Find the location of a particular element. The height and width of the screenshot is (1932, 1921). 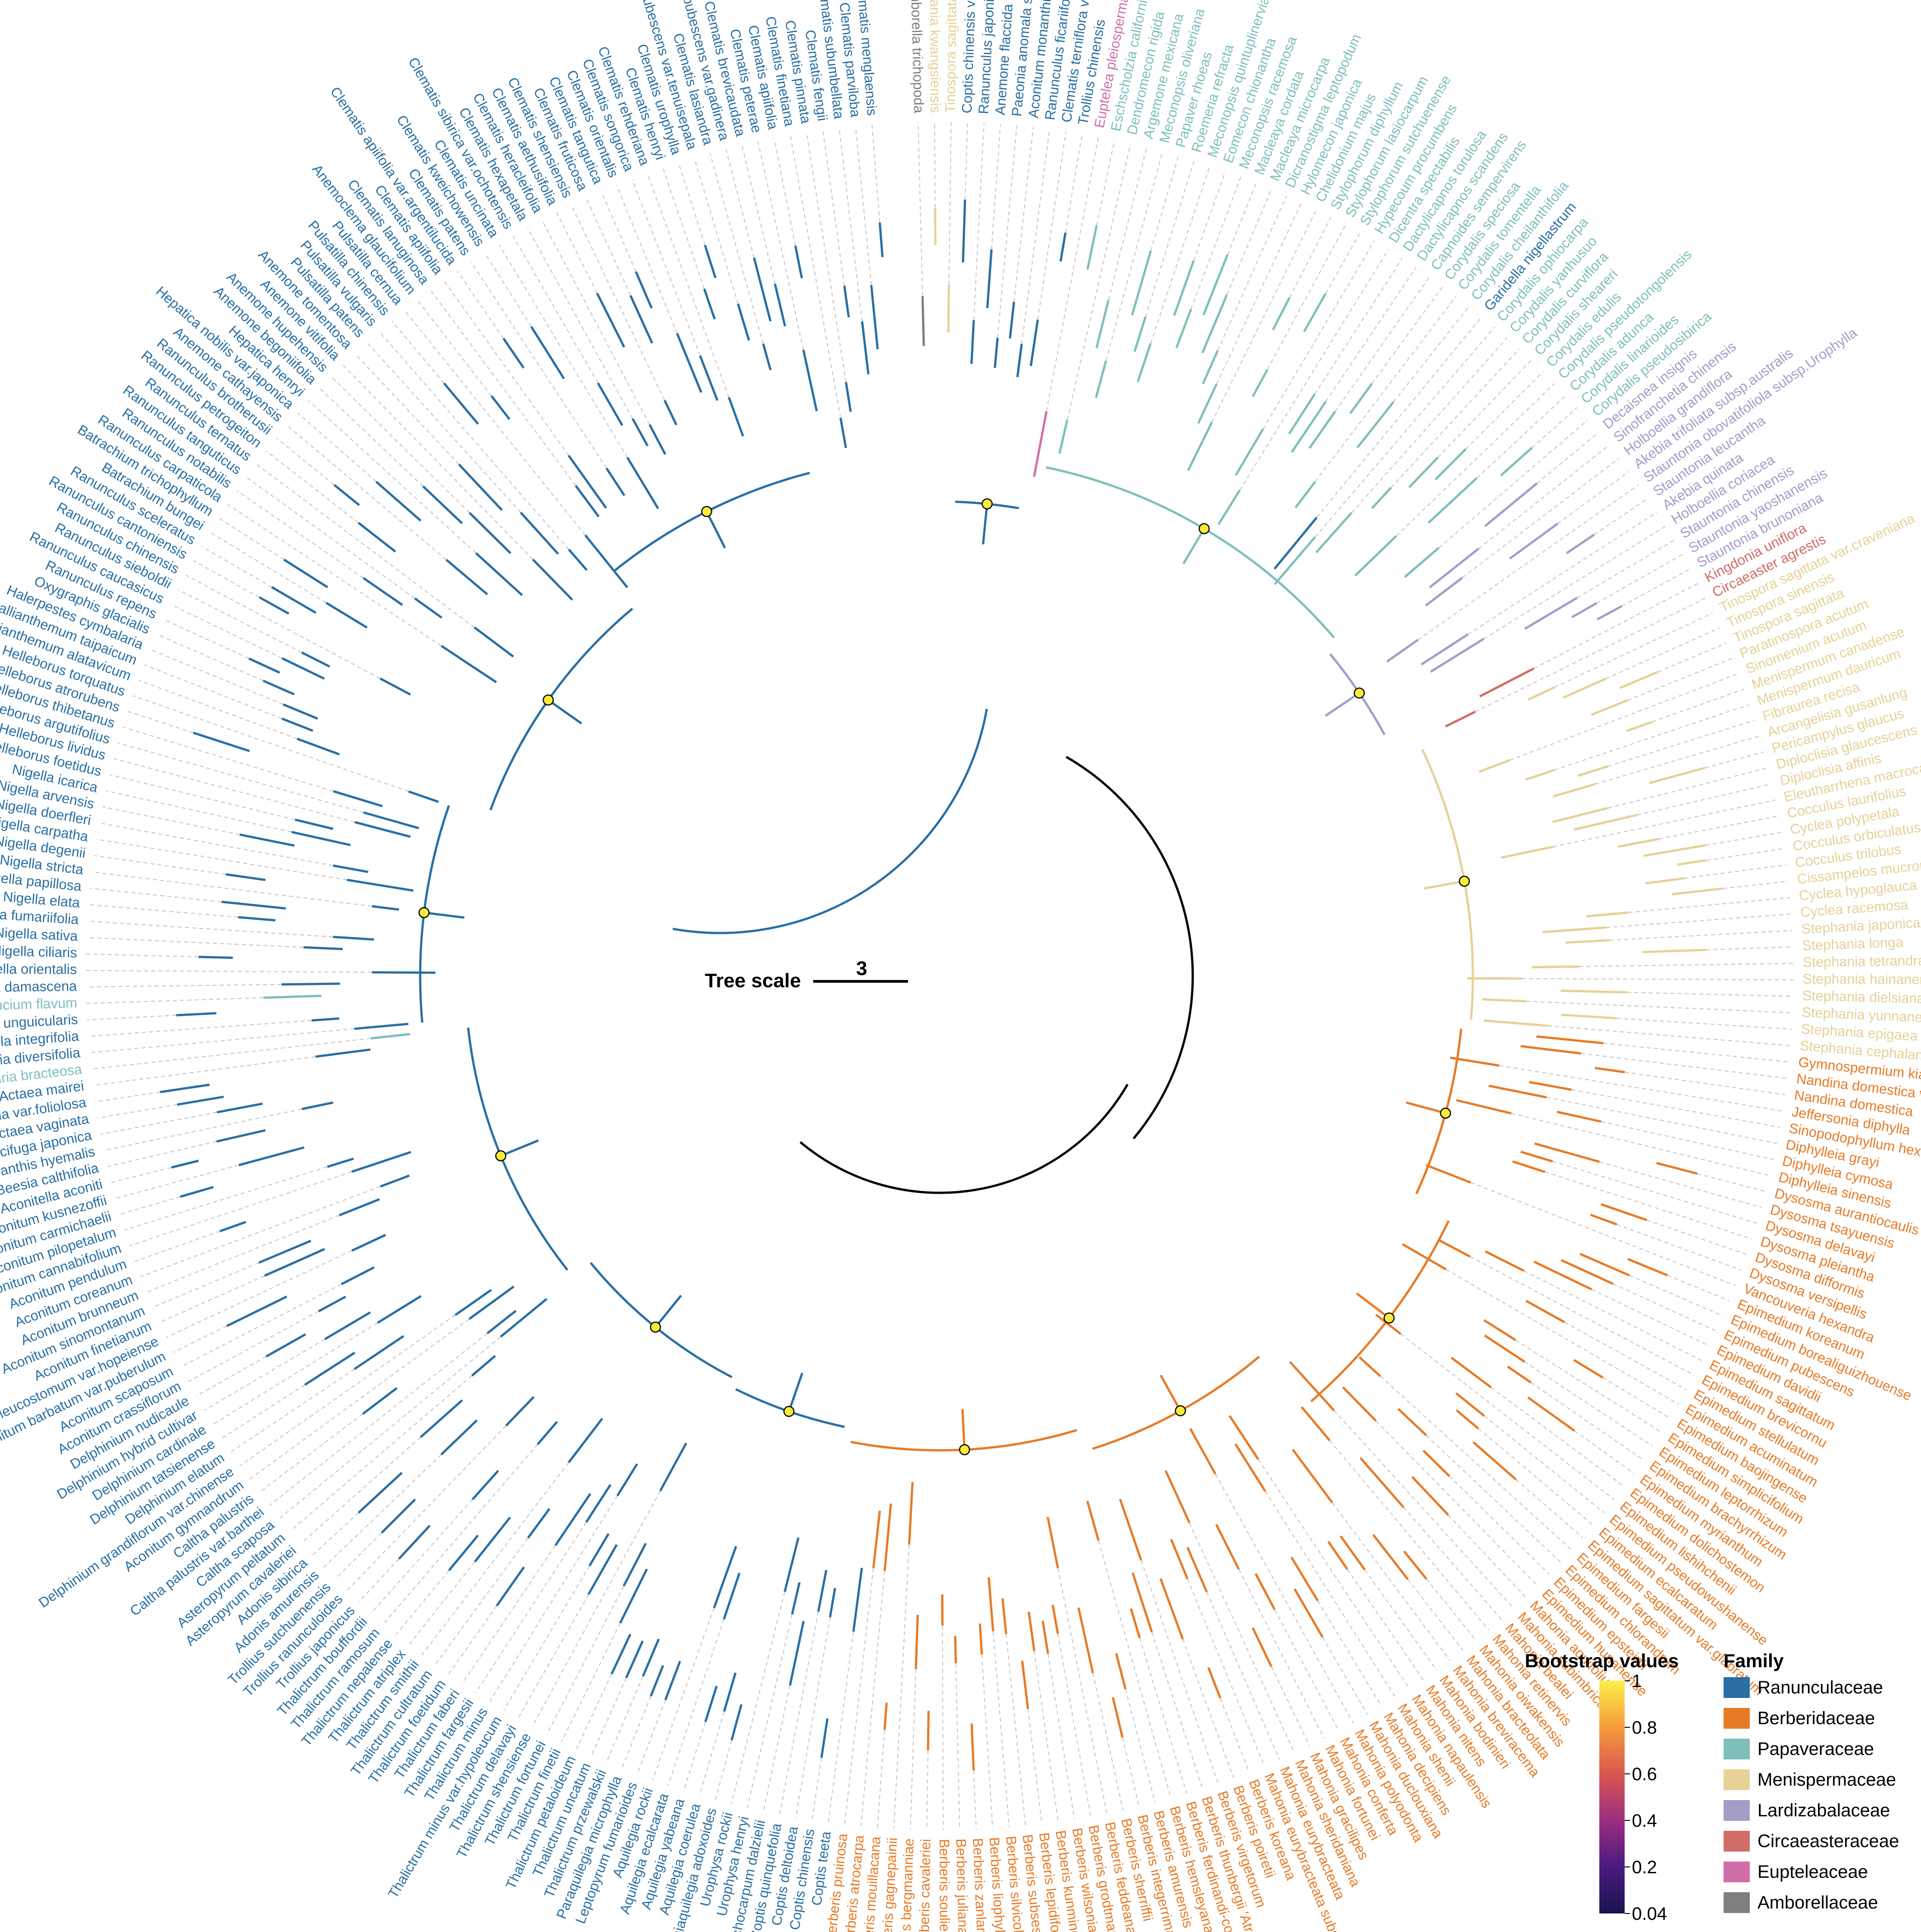

family-legend-label: Eupteleaceae is located at coordinates (1812, 1872).